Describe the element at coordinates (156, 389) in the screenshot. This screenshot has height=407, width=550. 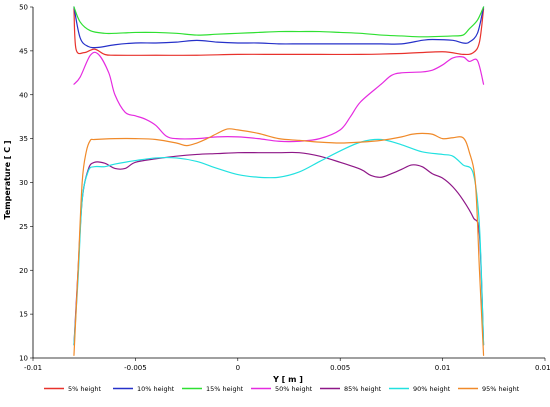
I see `legend-label: 10% height` at that location.